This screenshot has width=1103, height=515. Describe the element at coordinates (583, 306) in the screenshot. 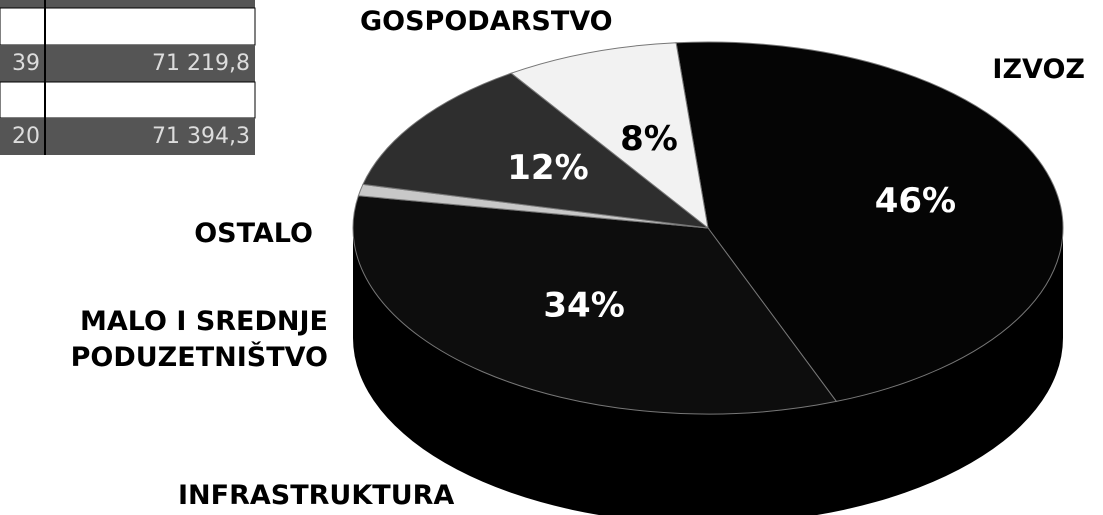

I see `value-label: 34%` at that location.